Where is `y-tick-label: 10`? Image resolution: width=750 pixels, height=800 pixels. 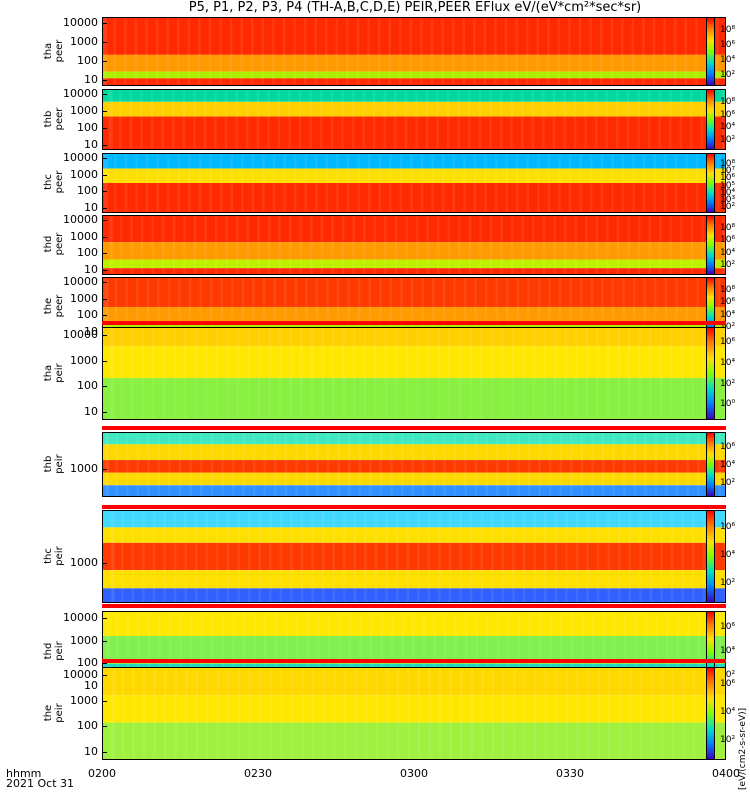
y-tick-label: 10 is located at coordinates (91, 80).